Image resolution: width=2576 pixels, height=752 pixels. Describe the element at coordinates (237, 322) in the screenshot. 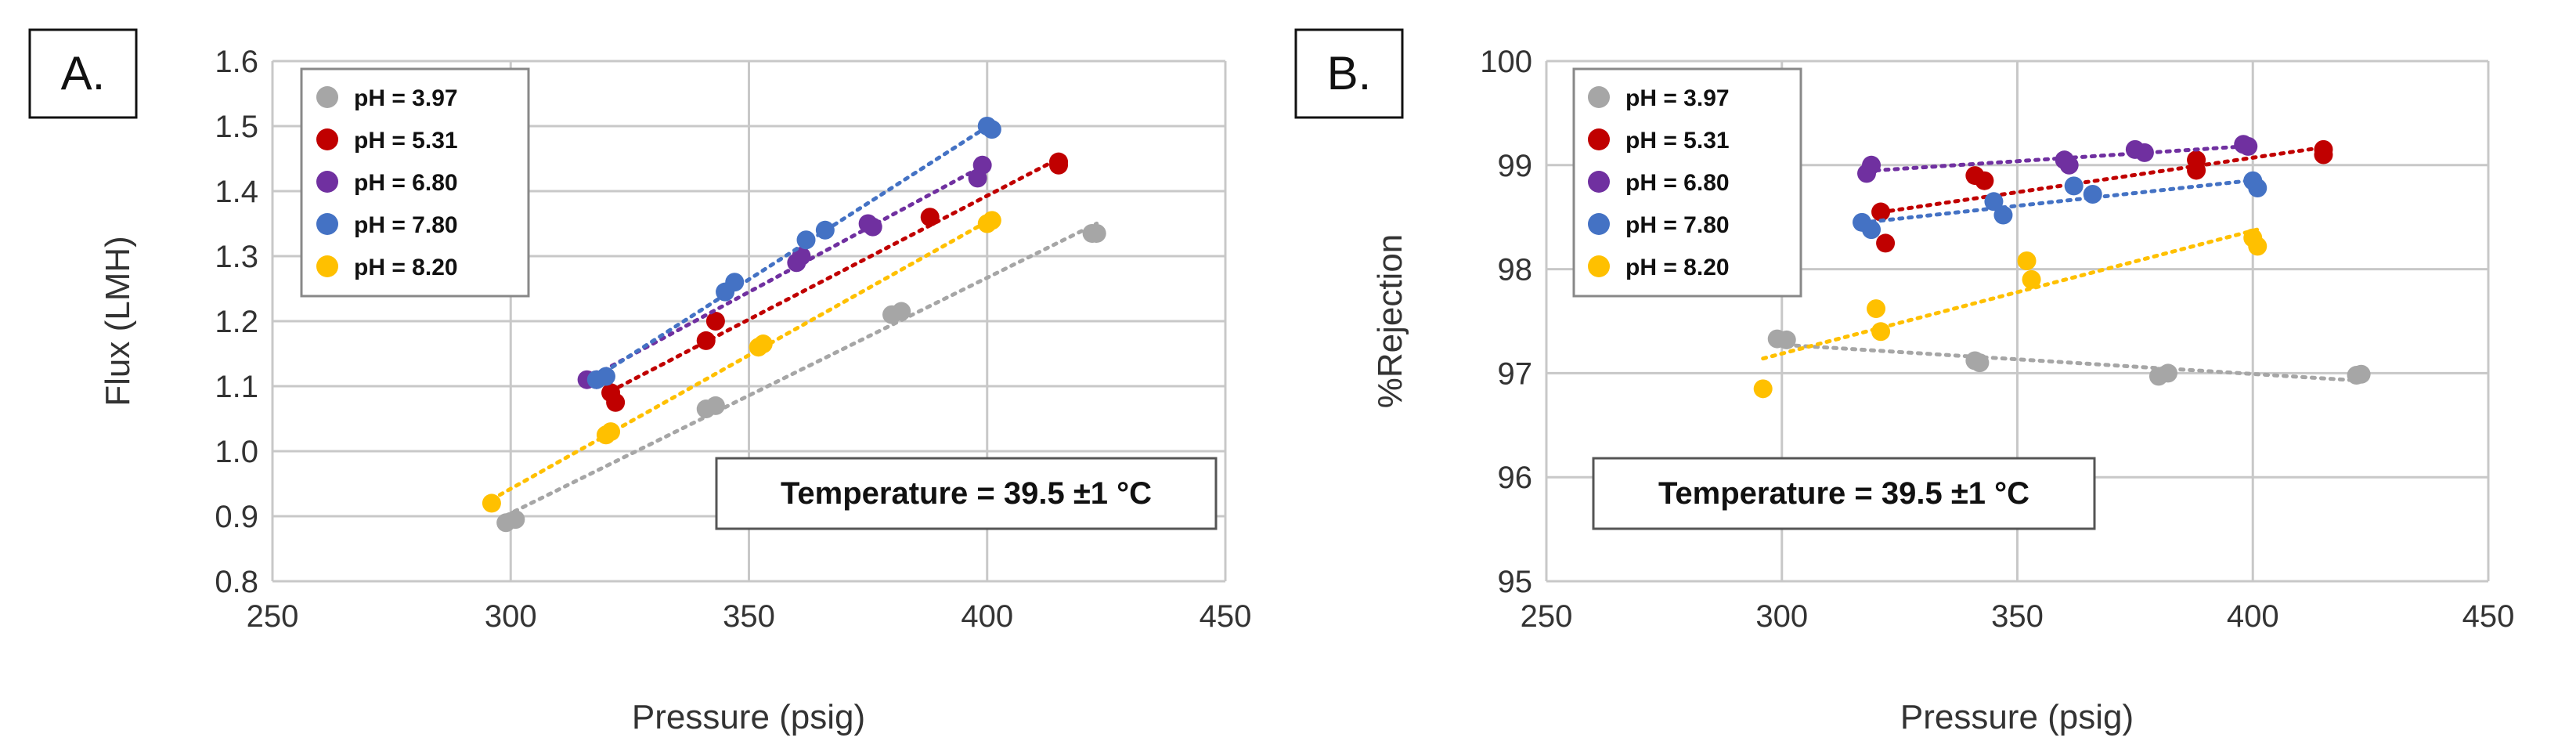

I see `y-tick-label: 1.2` at that location.